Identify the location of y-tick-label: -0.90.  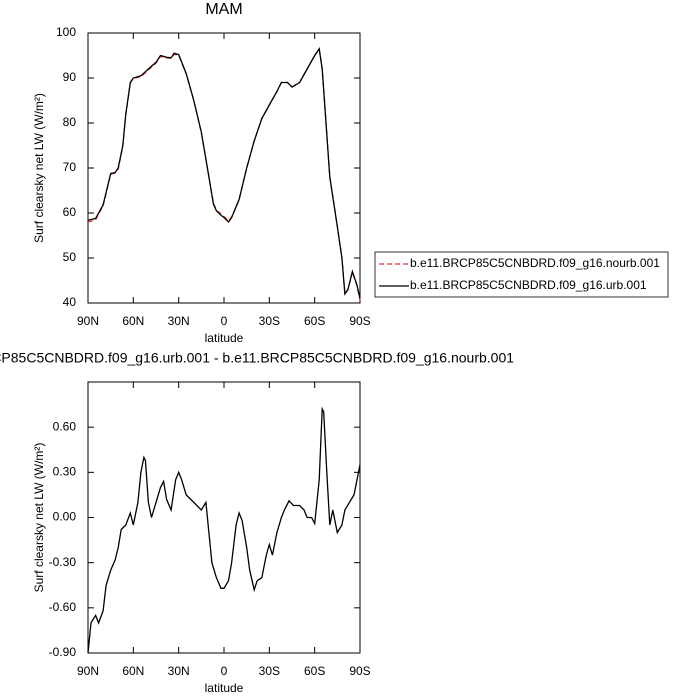
(63, 652).